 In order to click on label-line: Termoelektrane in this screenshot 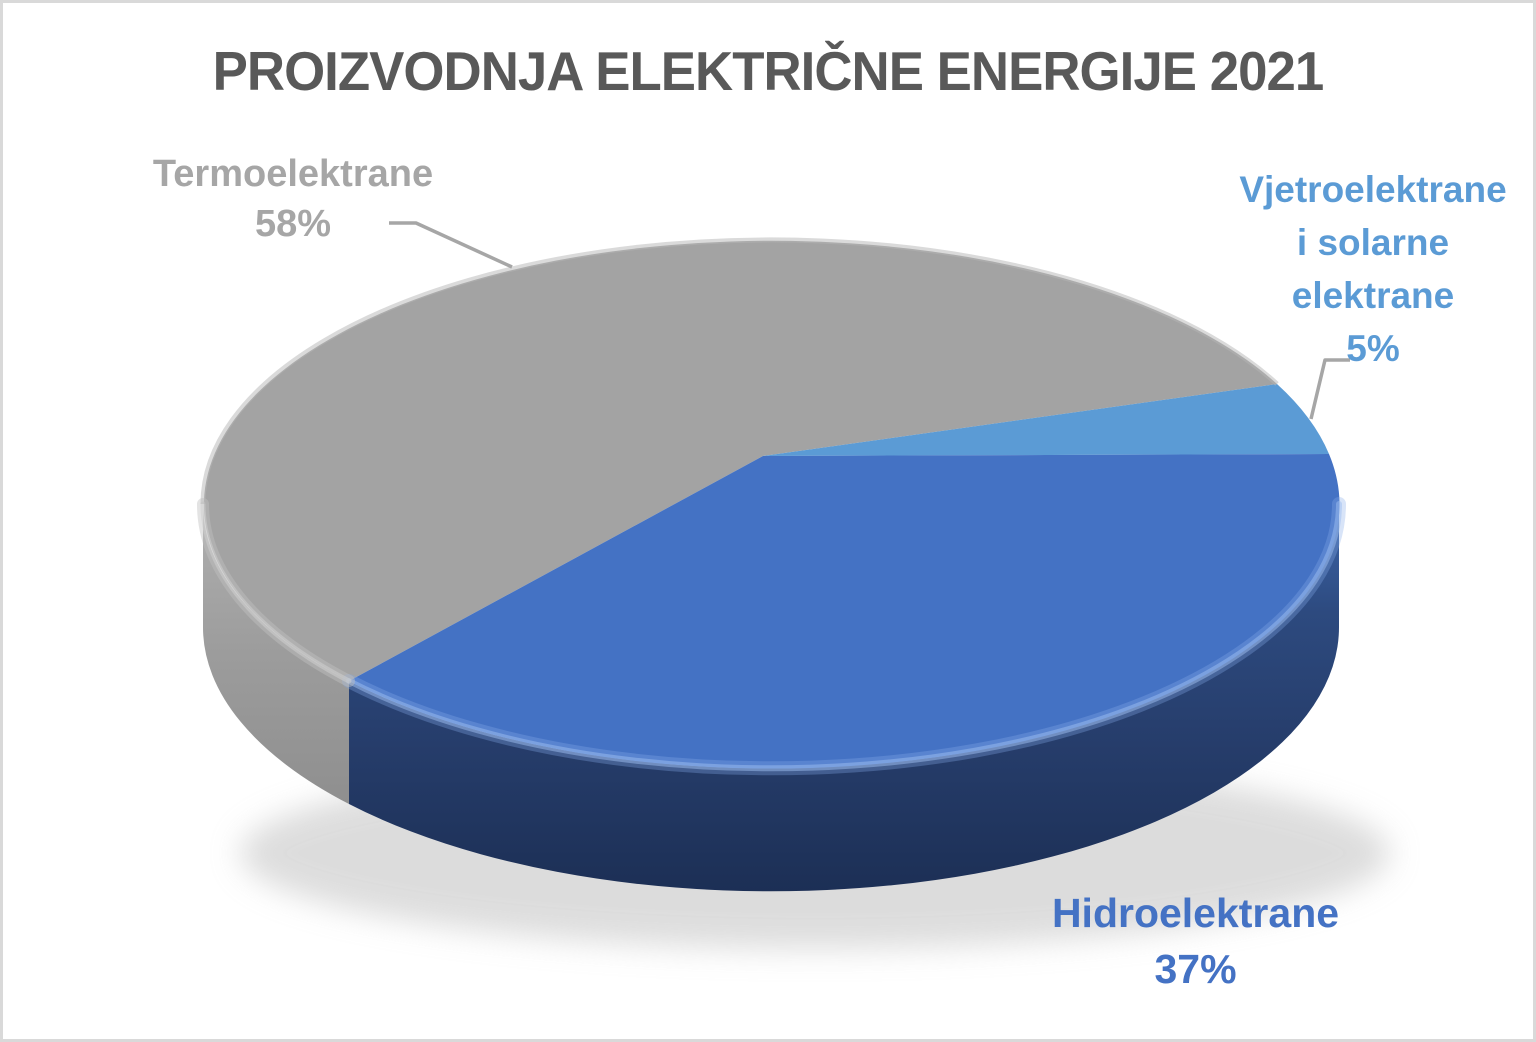, I will do `click(293, 174)`.